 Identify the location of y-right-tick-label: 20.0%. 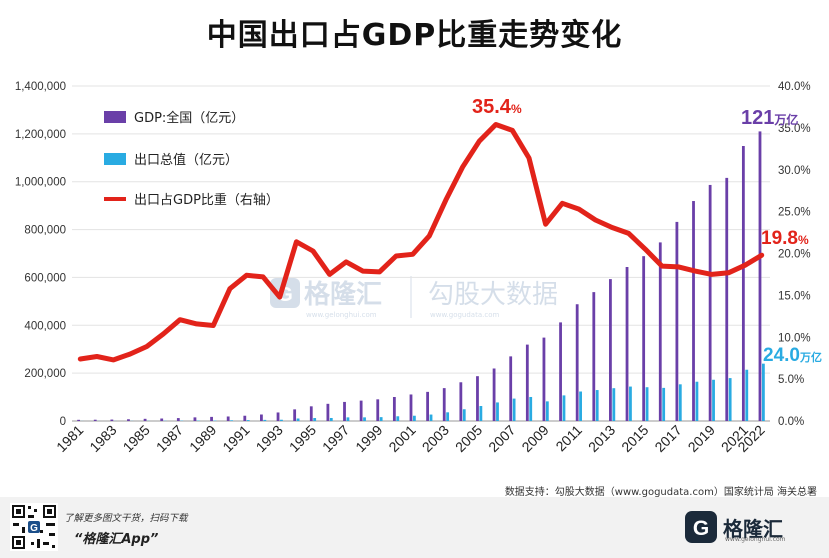
(794, 255).